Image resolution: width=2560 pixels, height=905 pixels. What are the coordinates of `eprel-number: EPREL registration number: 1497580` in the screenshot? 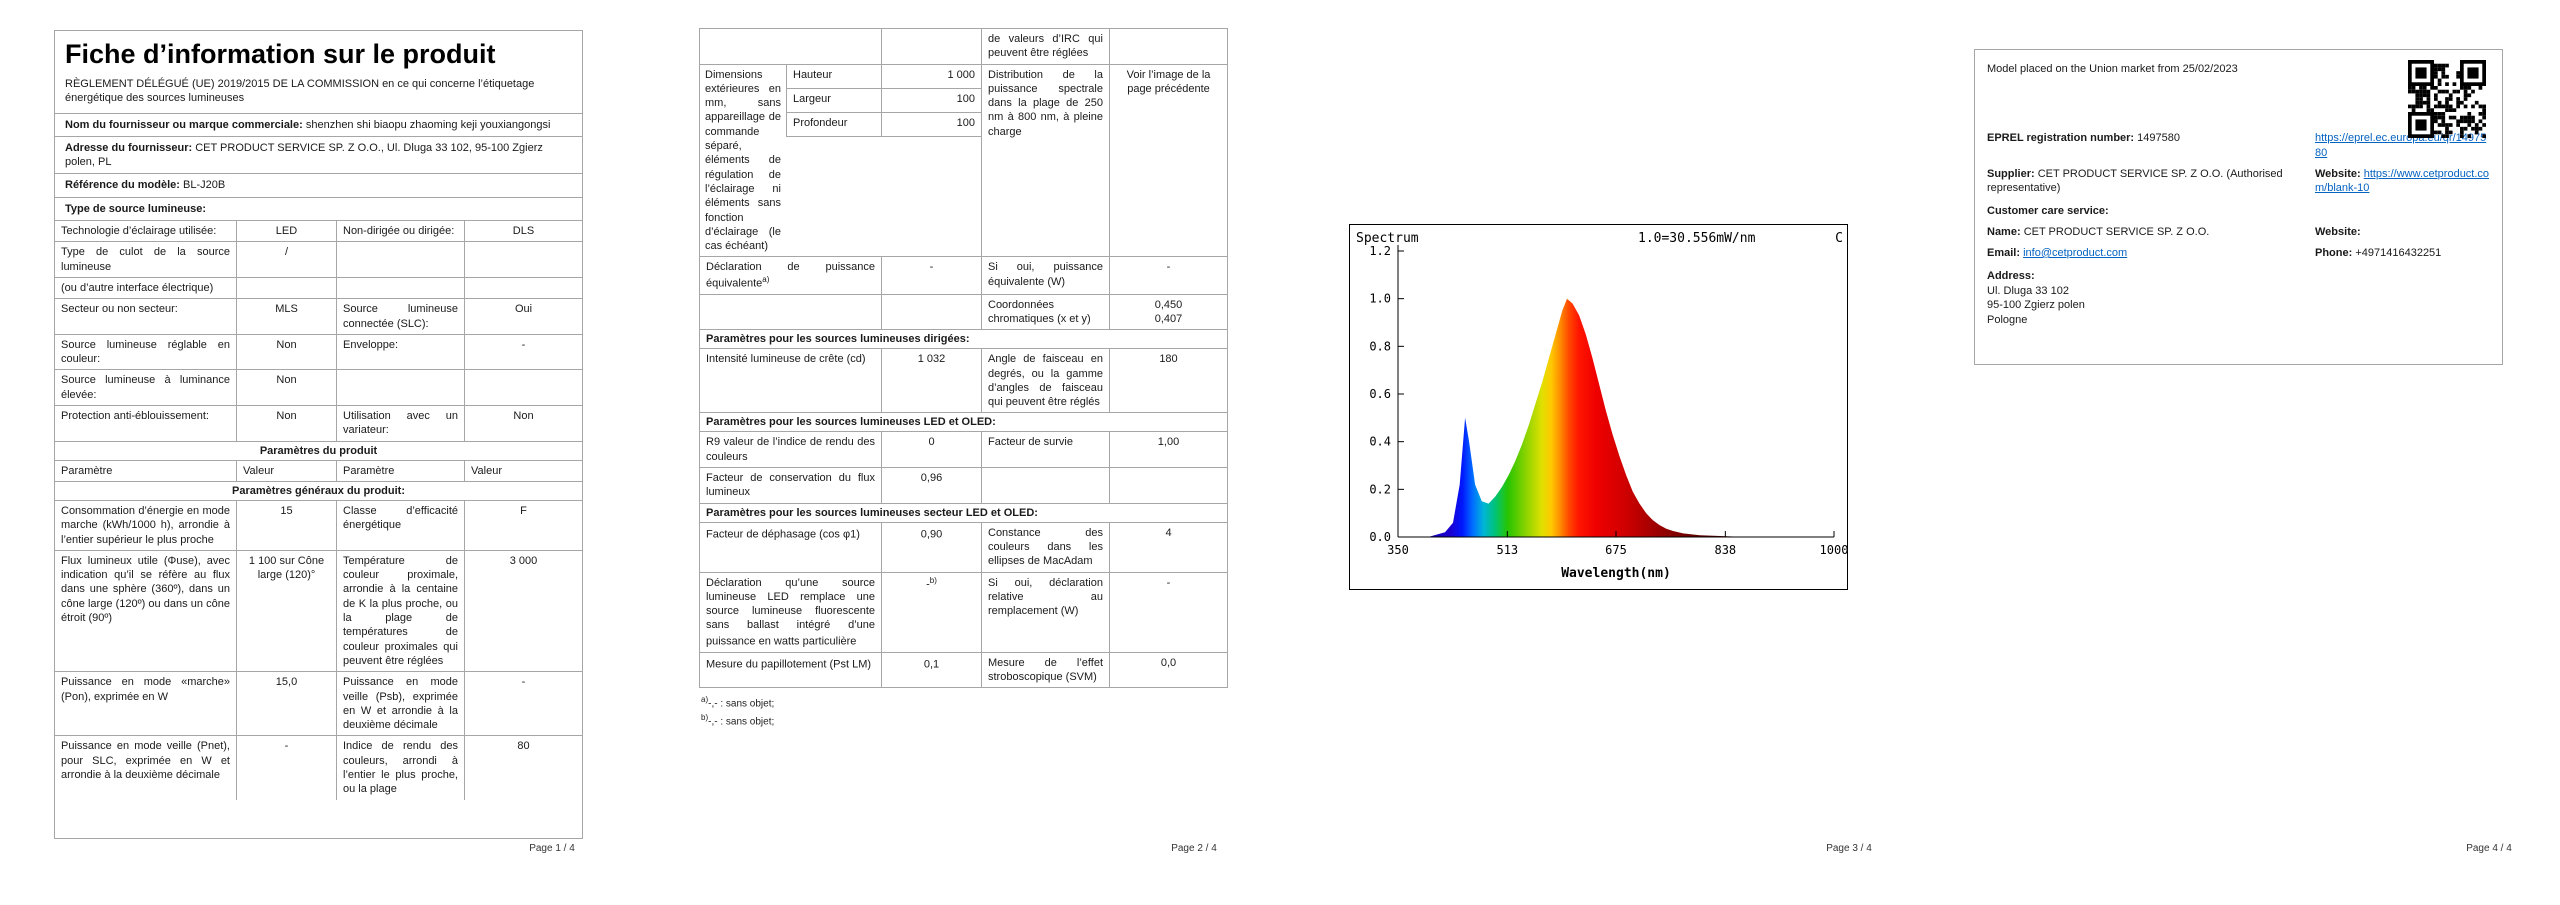 It's located at (2148, 146).